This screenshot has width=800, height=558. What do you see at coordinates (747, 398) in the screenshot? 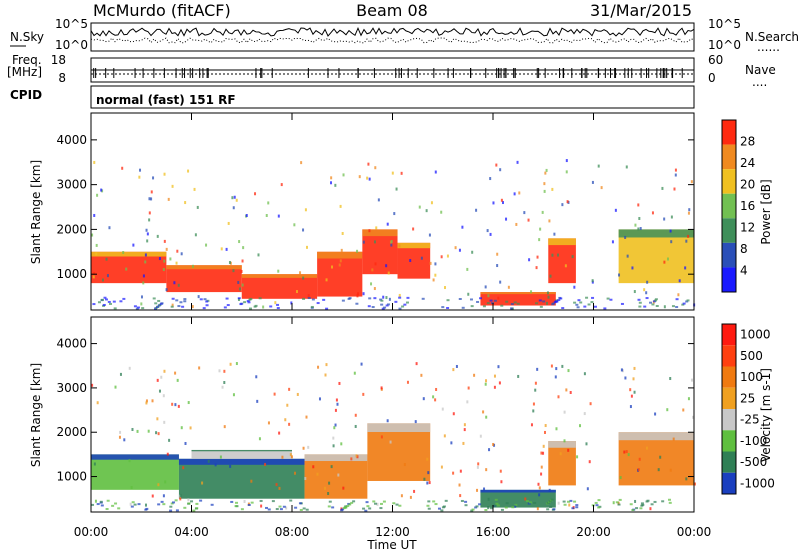
I see `velocity-colorbar-tick: 25` at bounding box center [747, 398].